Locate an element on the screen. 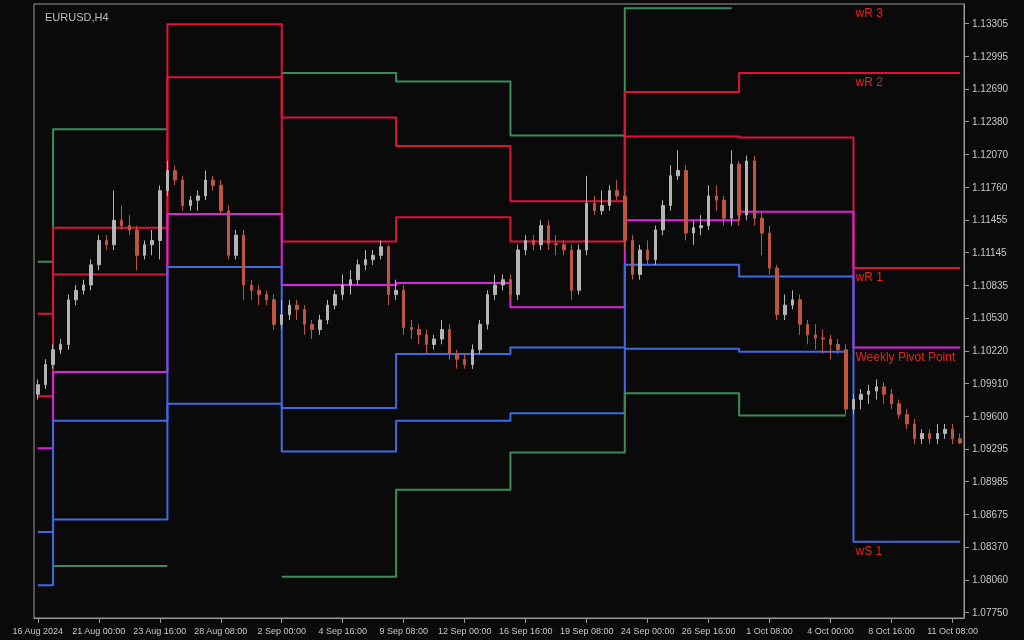 The image size is (1024, 640). annotation: wR 2 is located at coordinates (869, 81).